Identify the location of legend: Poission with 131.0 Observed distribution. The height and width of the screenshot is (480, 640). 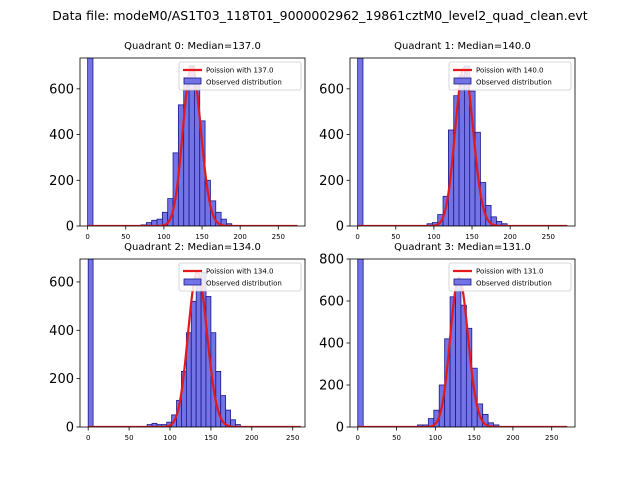
(510, 277).